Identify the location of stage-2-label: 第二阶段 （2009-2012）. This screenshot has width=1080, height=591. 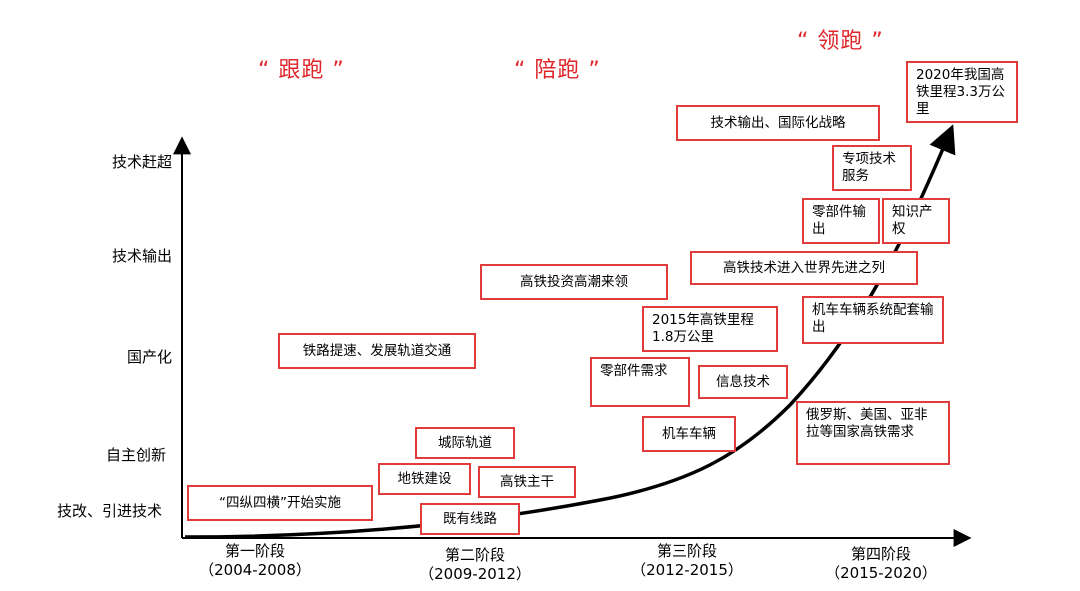
(475, 565).